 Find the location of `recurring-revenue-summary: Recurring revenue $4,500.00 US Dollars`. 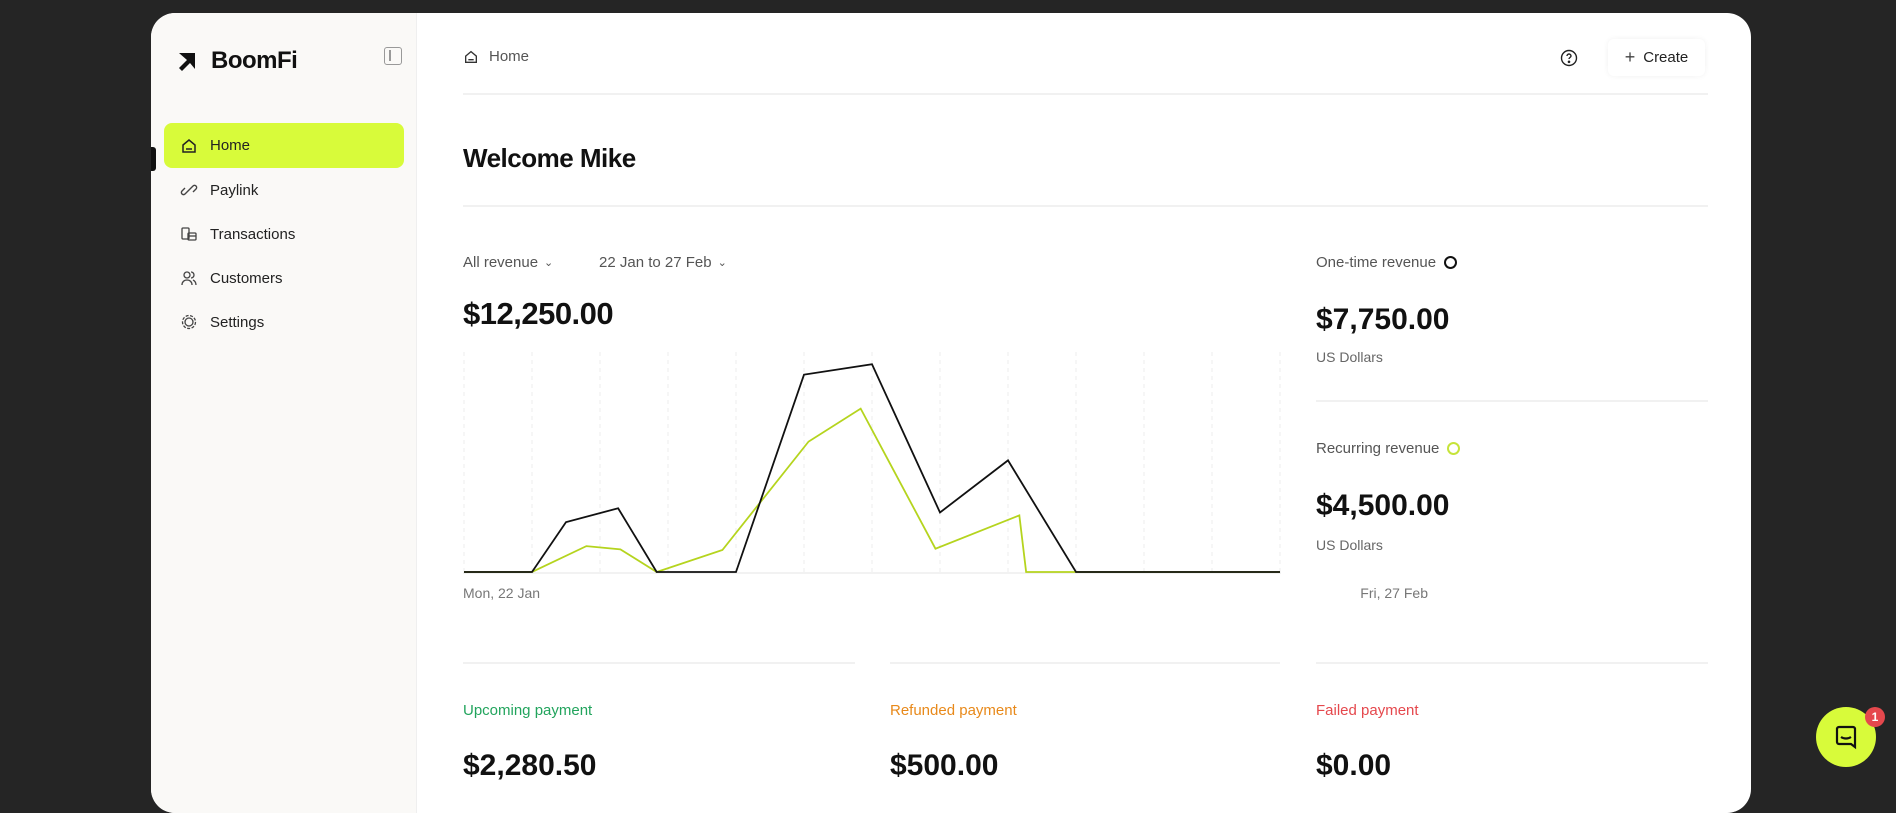

recurring-revenue-summary: Recurring revenue $4,500.00 US Dollars is located at coordinates (1388, 496).